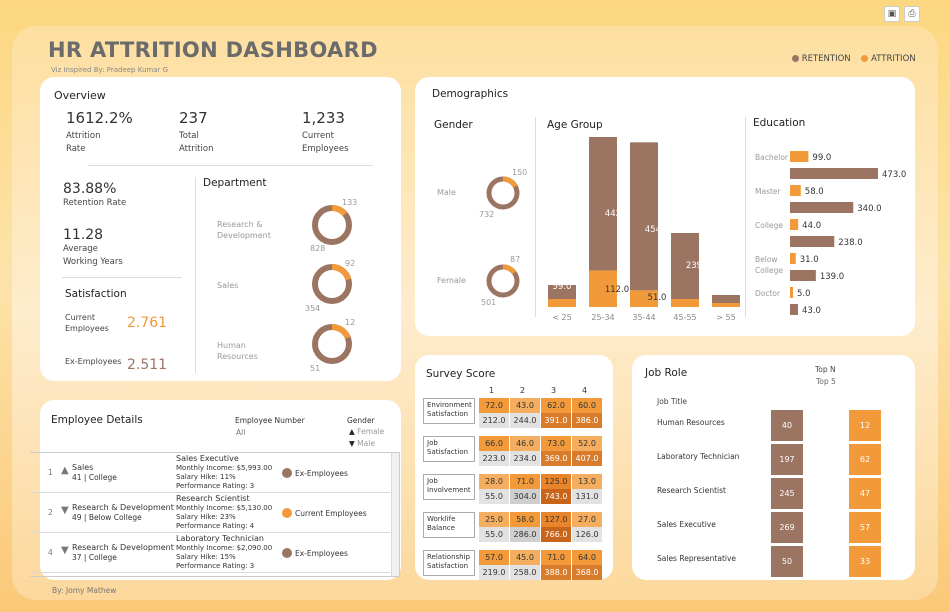  What do you see at coordinates (617, 290) in the screenshot?
I see `age-data-label: 112.0` at bounding box center [617, 290].